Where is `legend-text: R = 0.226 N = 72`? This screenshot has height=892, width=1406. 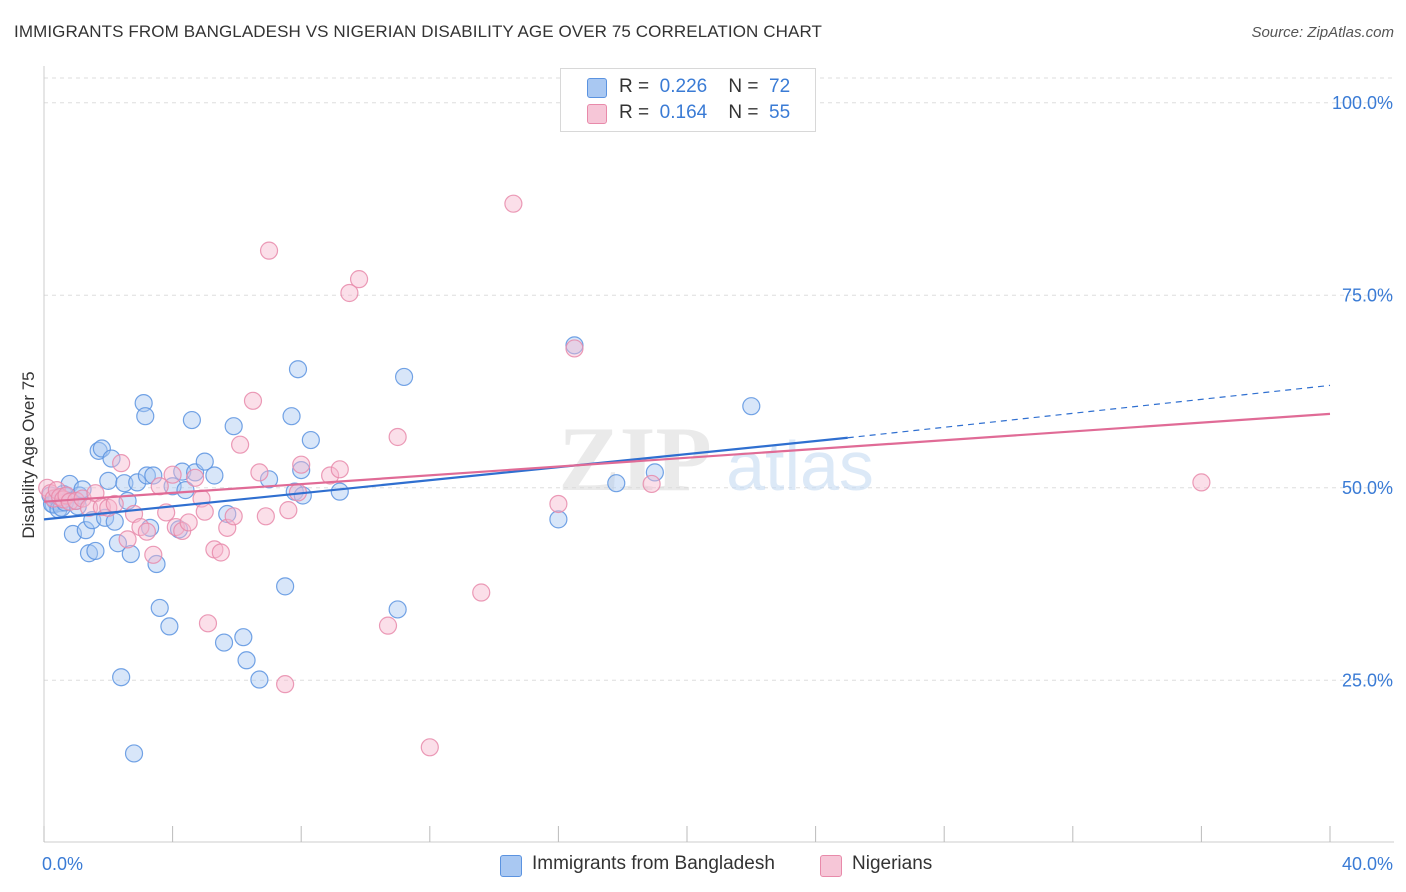
legend-text: R = 0.226 N = 72 is located at coordinates (704, 87).